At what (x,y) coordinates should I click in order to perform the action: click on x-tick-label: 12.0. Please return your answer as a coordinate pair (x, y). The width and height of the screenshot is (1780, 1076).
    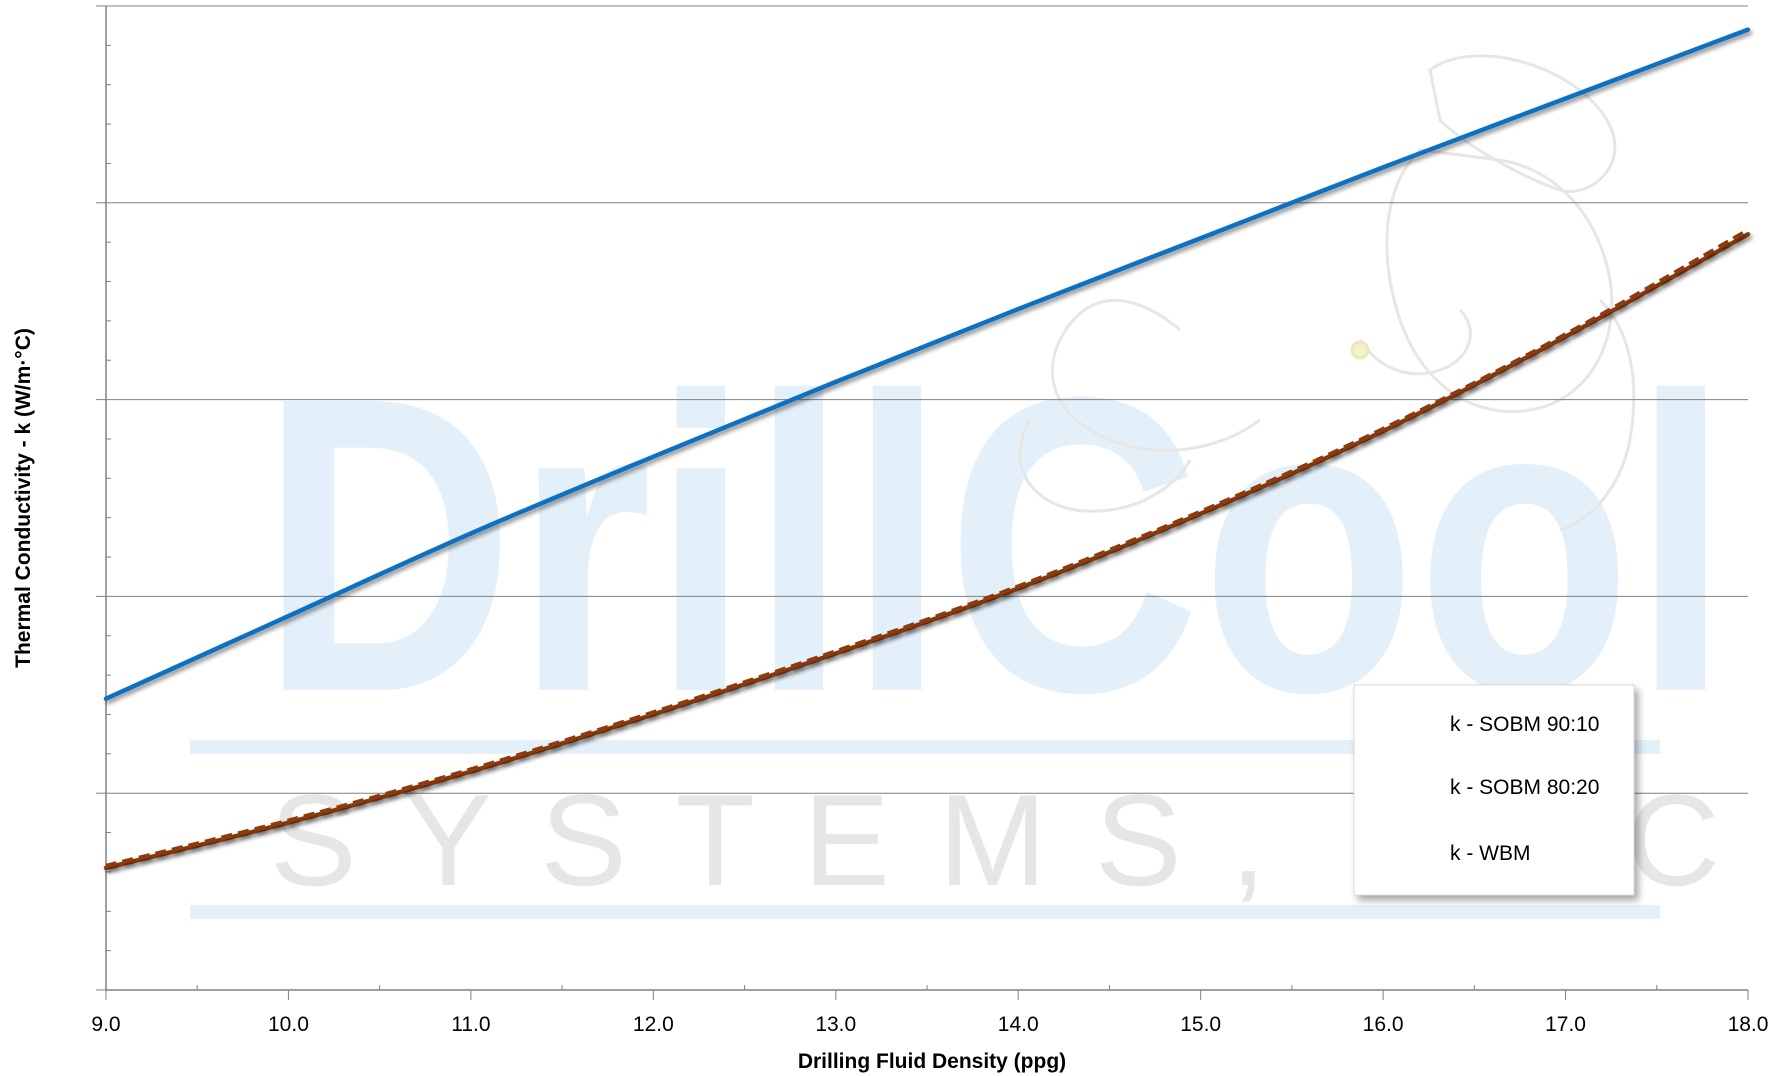
    Looking at the image, I should click on (653, 1024).